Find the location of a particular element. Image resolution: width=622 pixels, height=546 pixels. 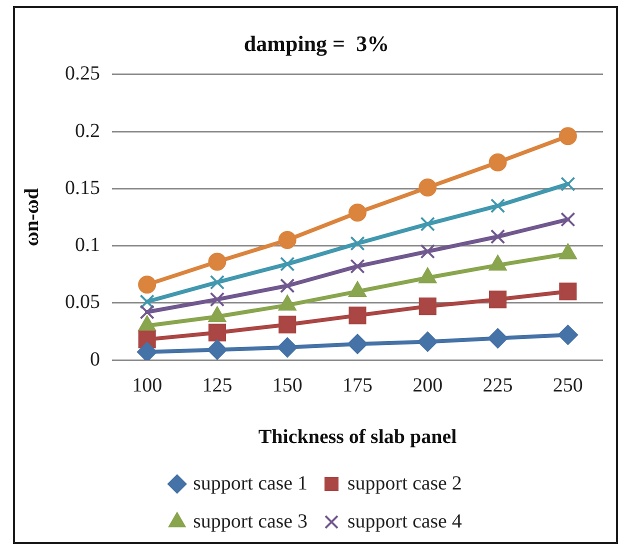

legend-label: support case 1 is located at coordinates (250, 483).